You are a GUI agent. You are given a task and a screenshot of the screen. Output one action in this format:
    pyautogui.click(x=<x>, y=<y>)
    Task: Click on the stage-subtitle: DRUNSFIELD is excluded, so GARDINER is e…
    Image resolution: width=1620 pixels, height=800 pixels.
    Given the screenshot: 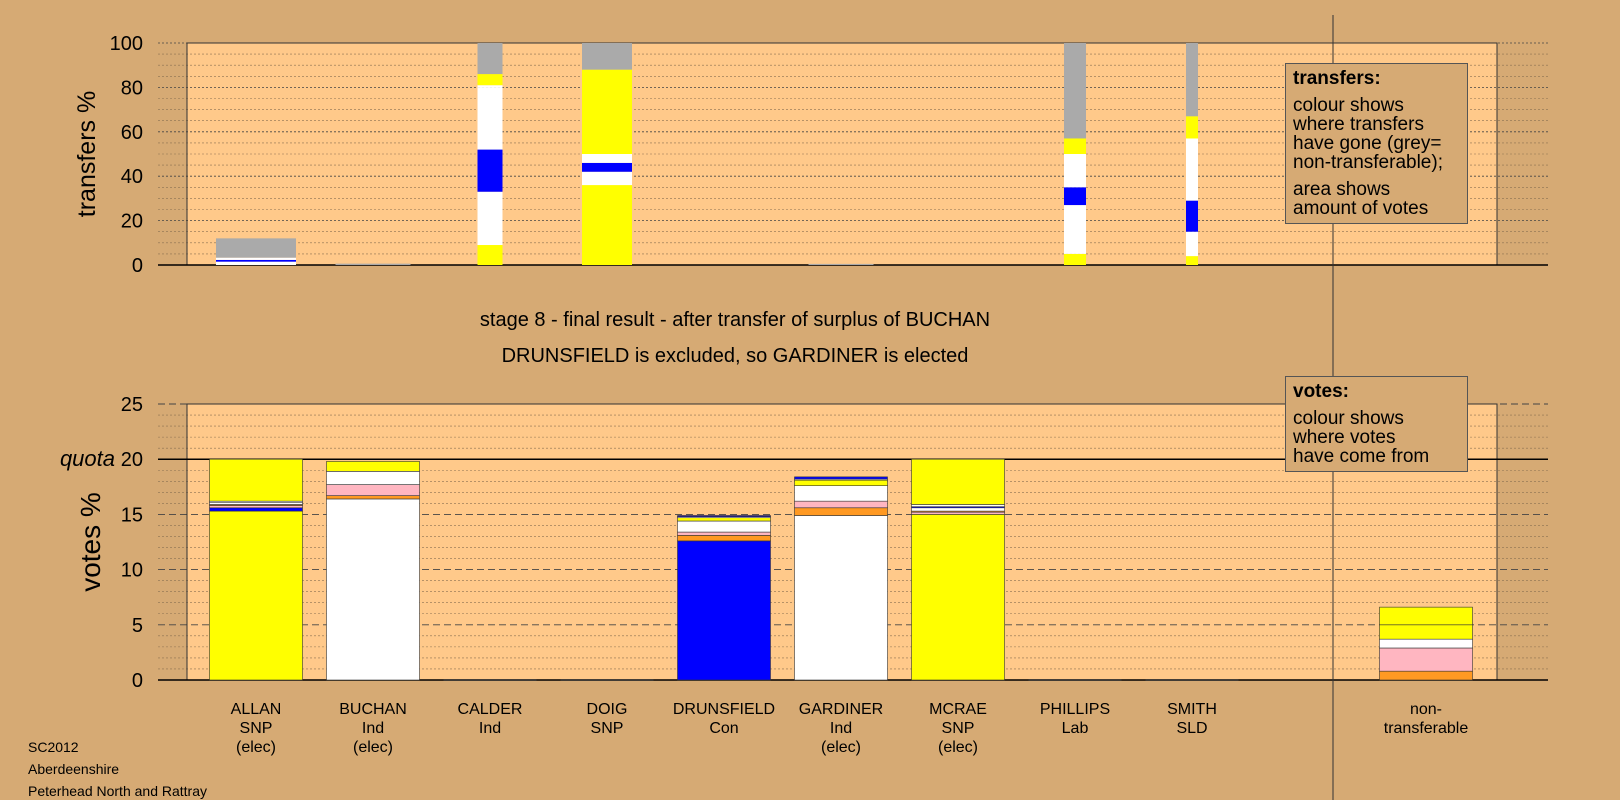 What is the action you would take?
    pyautogui.click(x=735, y=356)
    